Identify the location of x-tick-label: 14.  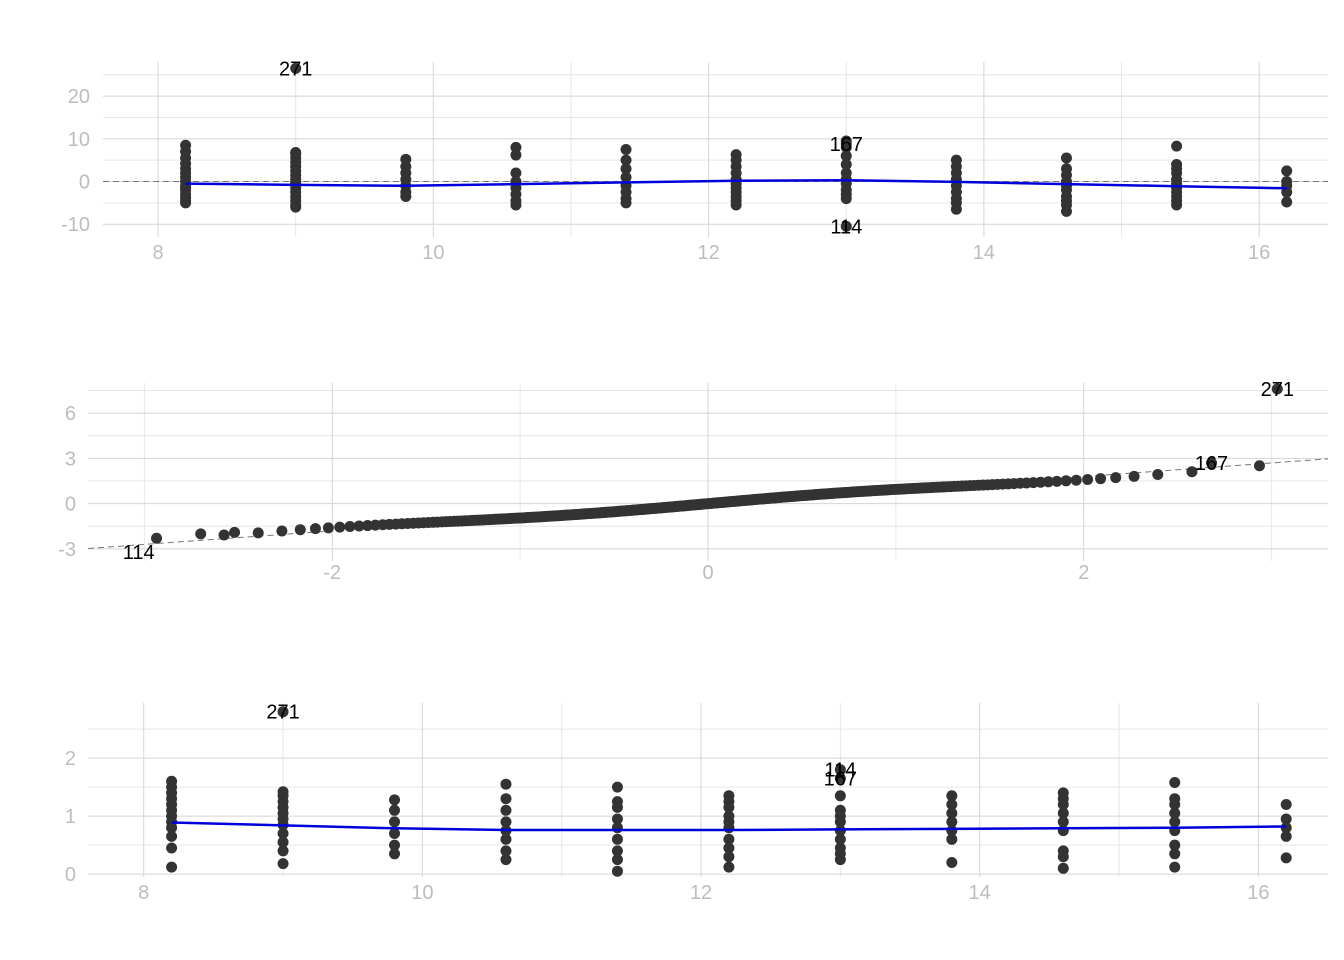
(984, 253).